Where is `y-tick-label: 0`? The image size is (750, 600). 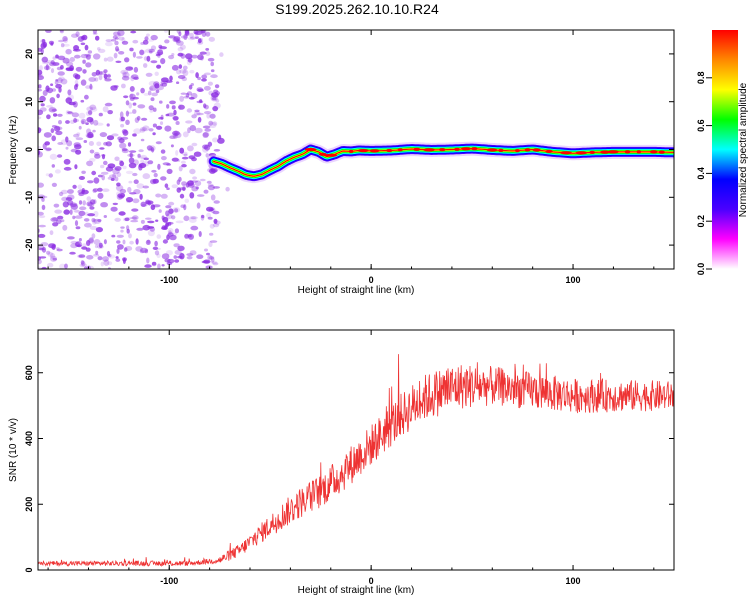 y-tick-label: 0 is located at coordinates (29, 569).